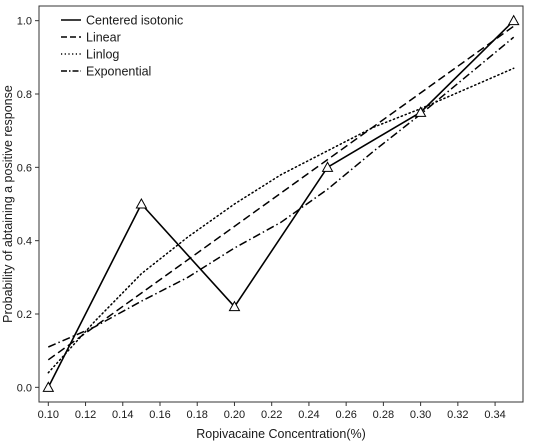 The width and height of the screenshot is (536, 444). Describe the element at coordinates (345, 415) in the screenshot. I see `x-tick-label: 0.26` at that location.